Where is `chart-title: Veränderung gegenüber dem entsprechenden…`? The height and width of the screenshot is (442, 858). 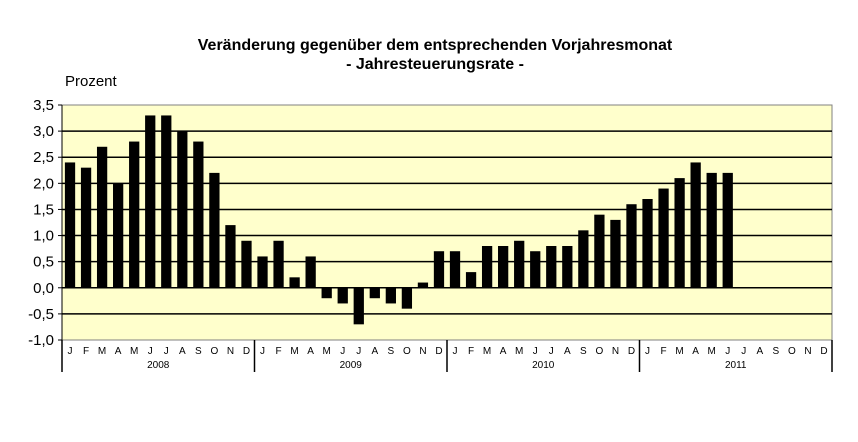 chart-title: Veränderung gegenüber dem entsprechenden… is located at coordinates (435, 45).